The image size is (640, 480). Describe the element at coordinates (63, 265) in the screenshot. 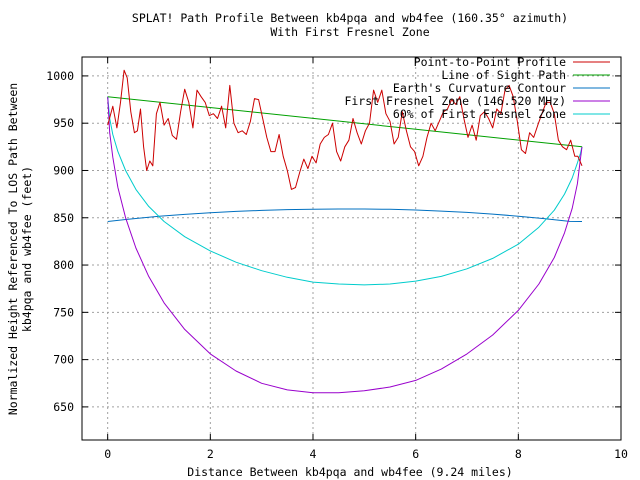

I see `y-tick-label: 800` at that location.